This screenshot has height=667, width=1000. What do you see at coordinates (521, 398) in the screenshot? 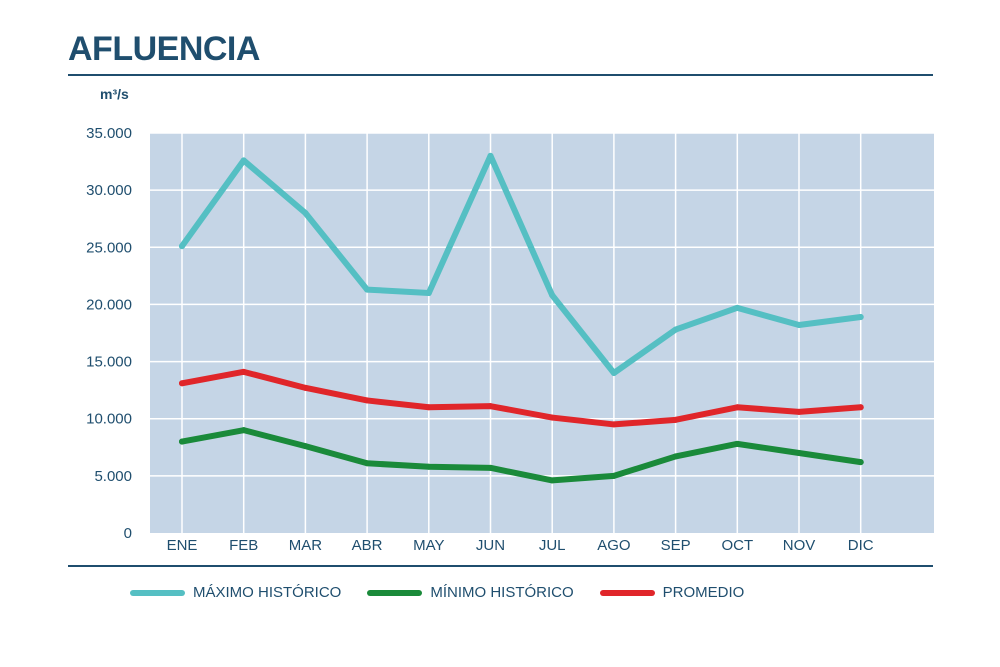
I see `series-line-promedio` at bounding box center [521, 398].